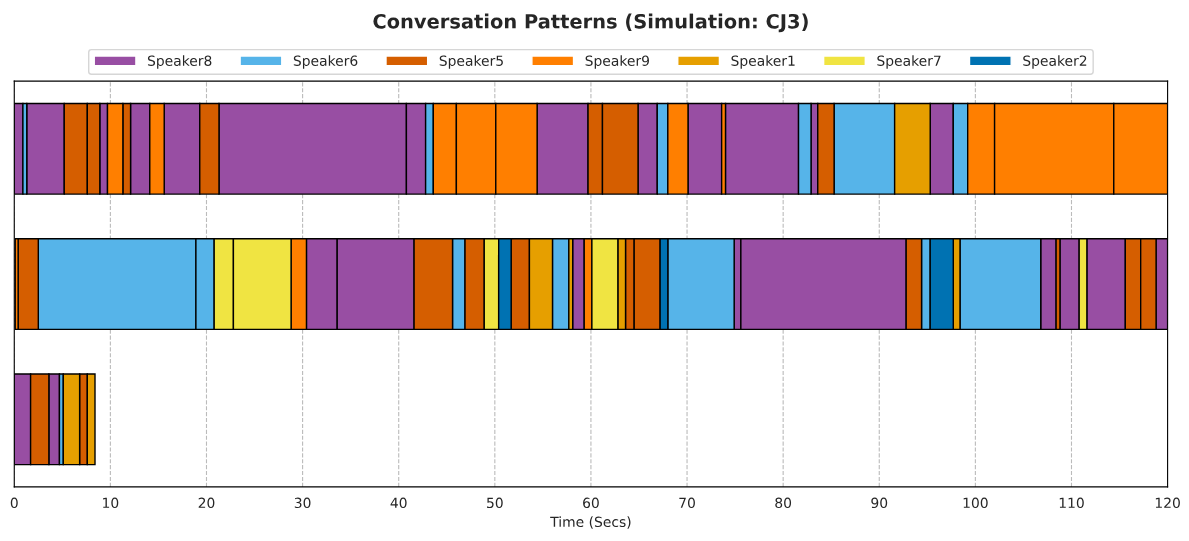 This screenshot has height=541, width=1189. I want to click on x-tick-label: 0, so click(14, 503).